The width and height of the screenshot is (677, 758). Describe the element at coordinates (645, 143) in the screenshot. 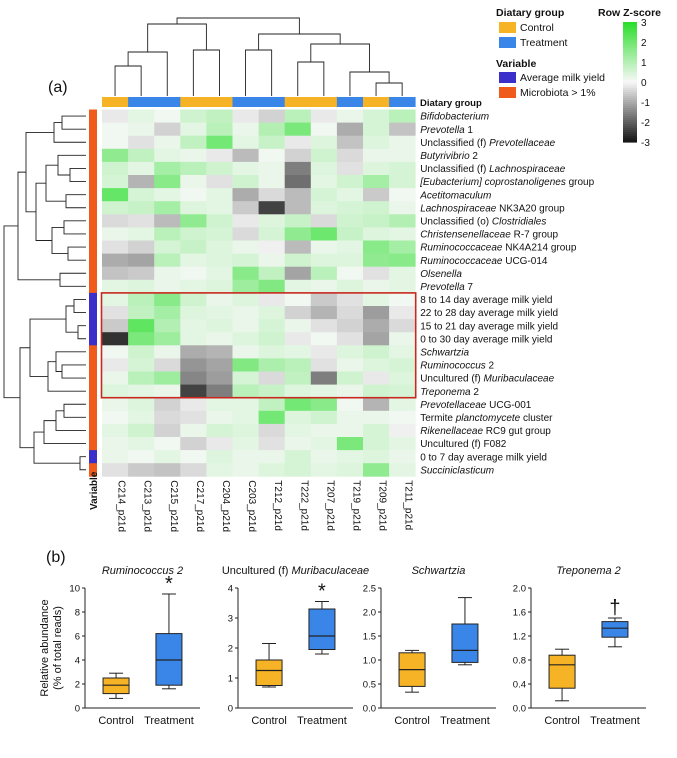

I see `scale-tick-label: -3` at that location.